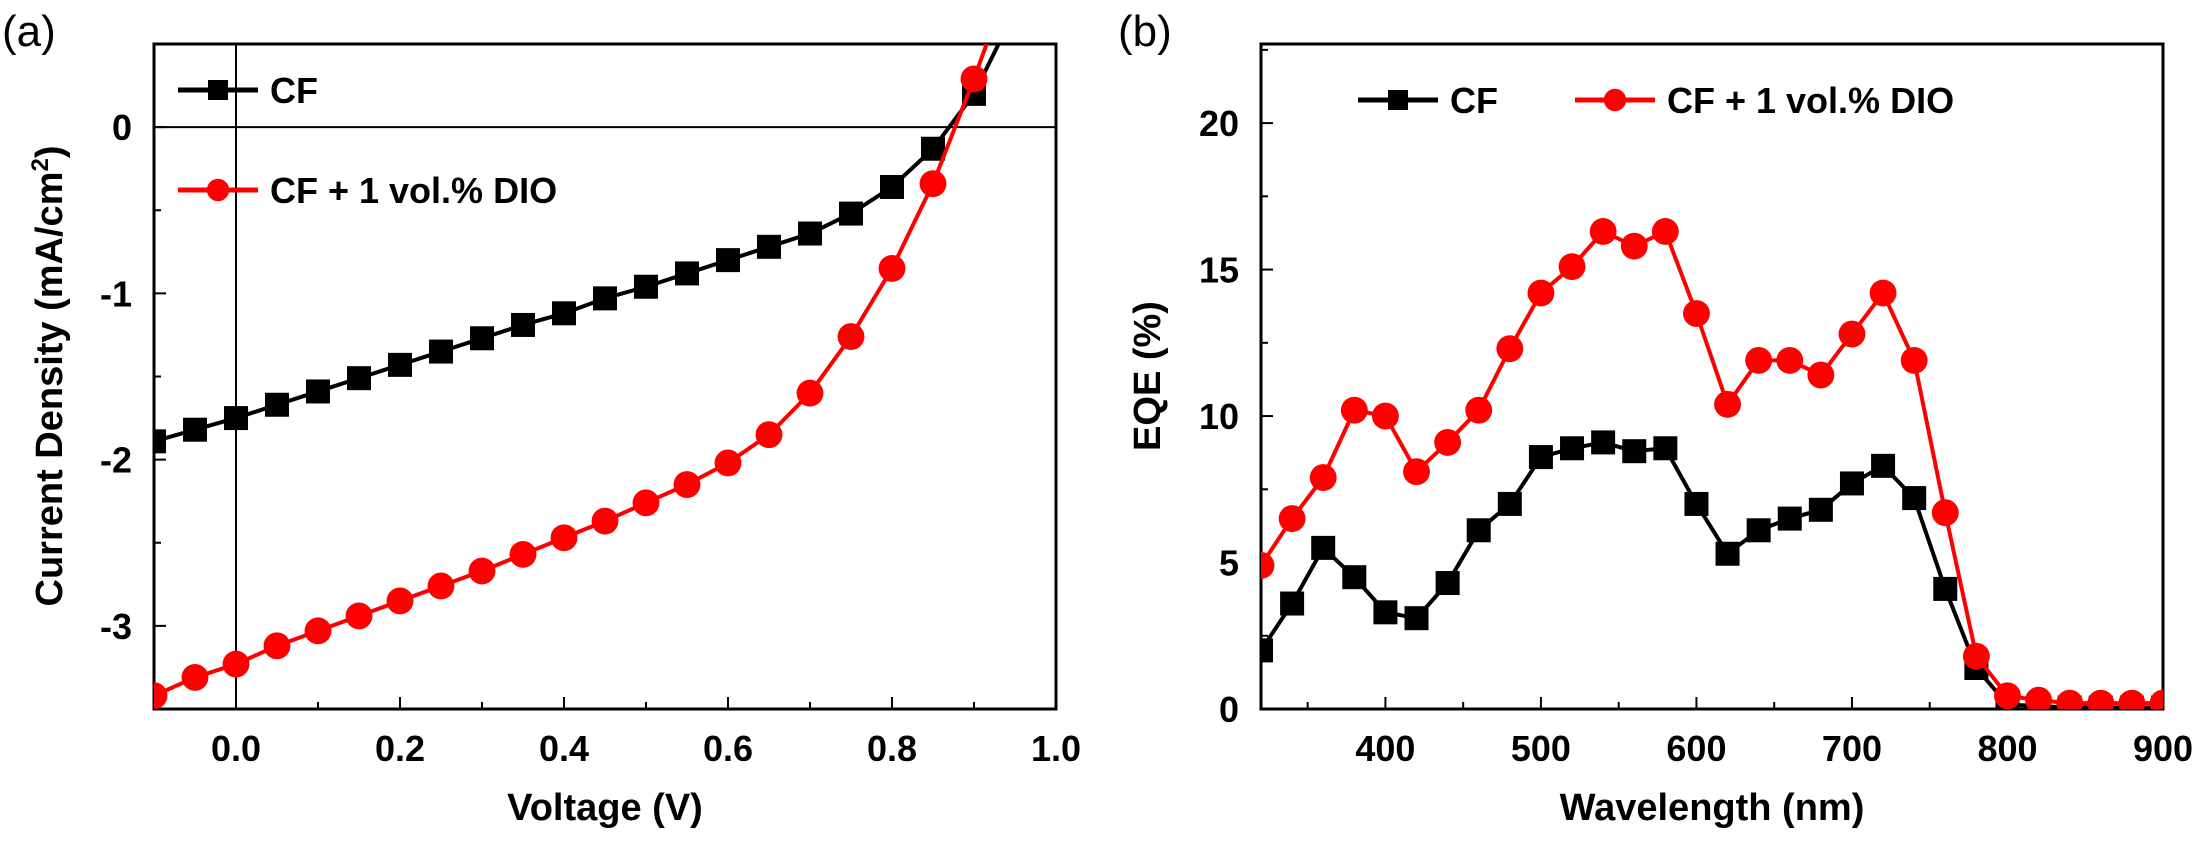 This screenshot has width=2205, height=856. Describe the element at coordinates (1056, 748) in the screenshot. I see `x-tick-label: 1.0` at that location.